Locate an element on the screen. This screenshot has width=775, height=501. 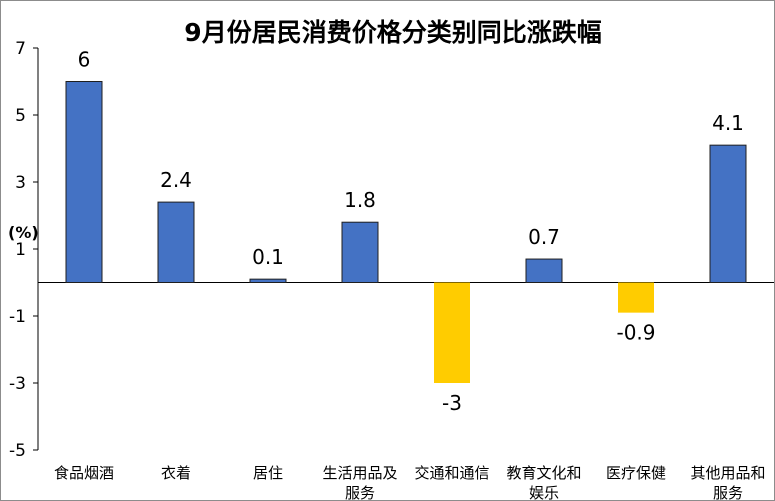
category-label: 居住 is located at coordinates (268, 473).